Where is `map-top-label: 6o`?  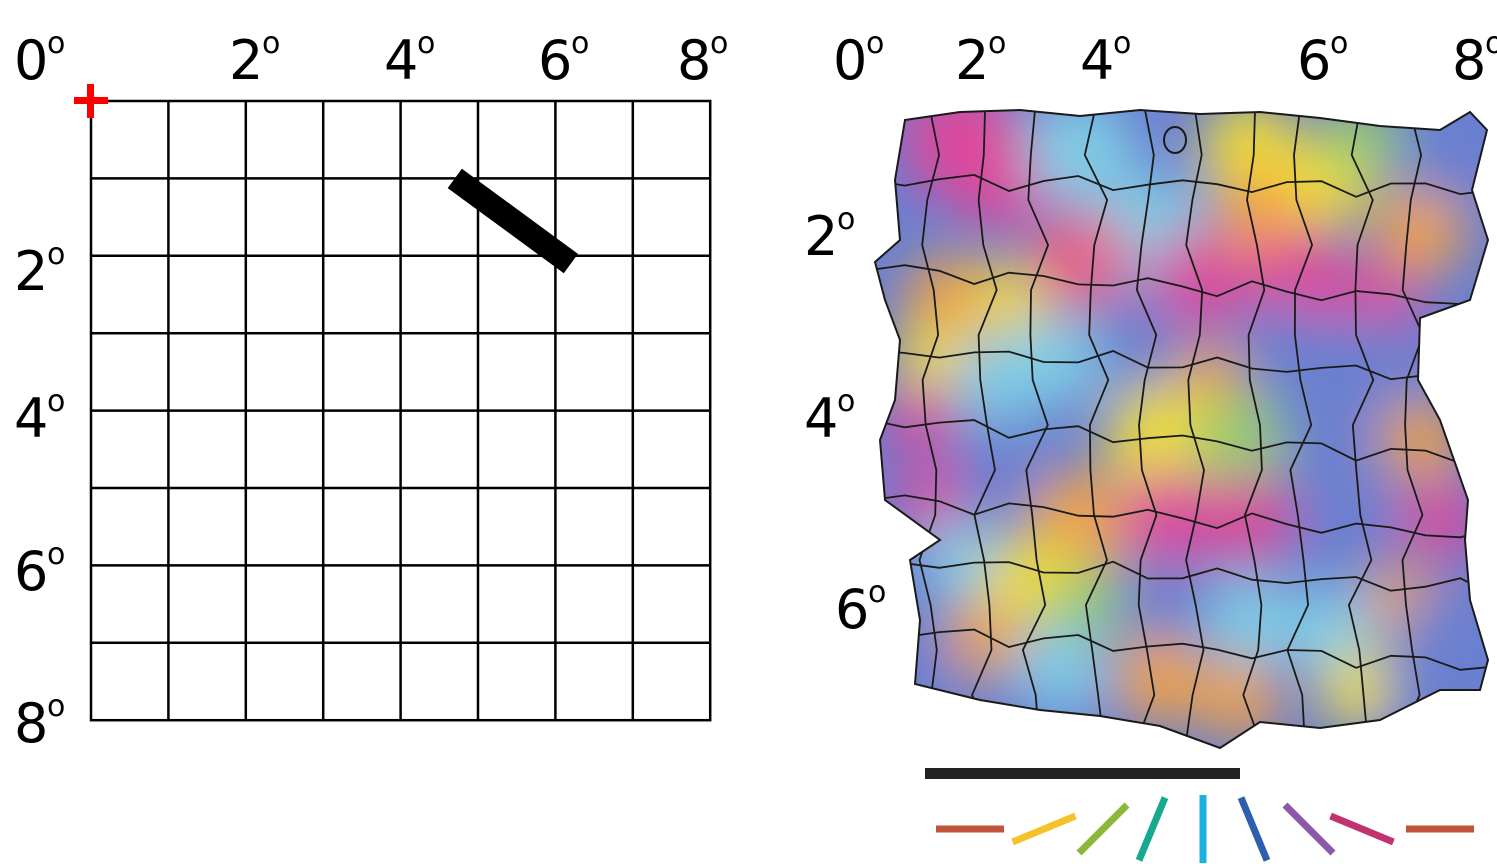 map-top-label: 6o is located at coordinates (1322, 59).